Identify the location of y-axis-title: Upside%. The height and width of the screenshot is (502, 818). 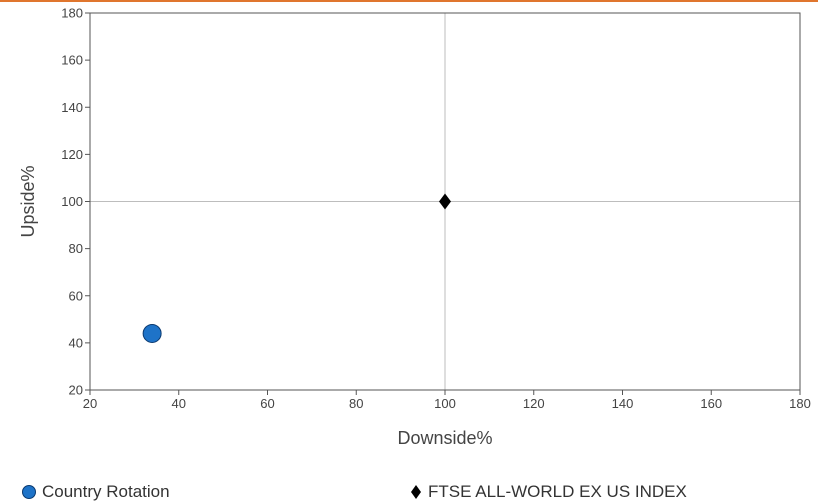
(28, 201).